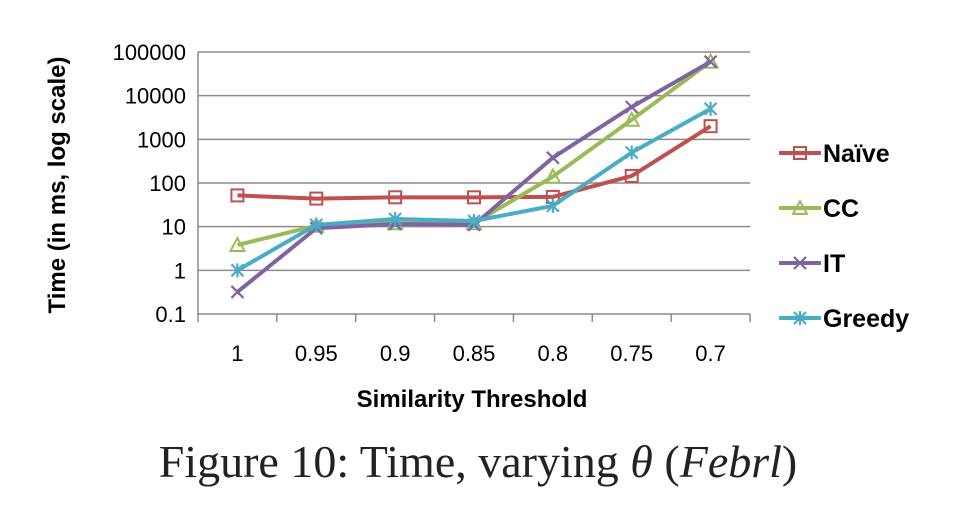  I want to click on caption-open-paren: (, so click(666, 461).